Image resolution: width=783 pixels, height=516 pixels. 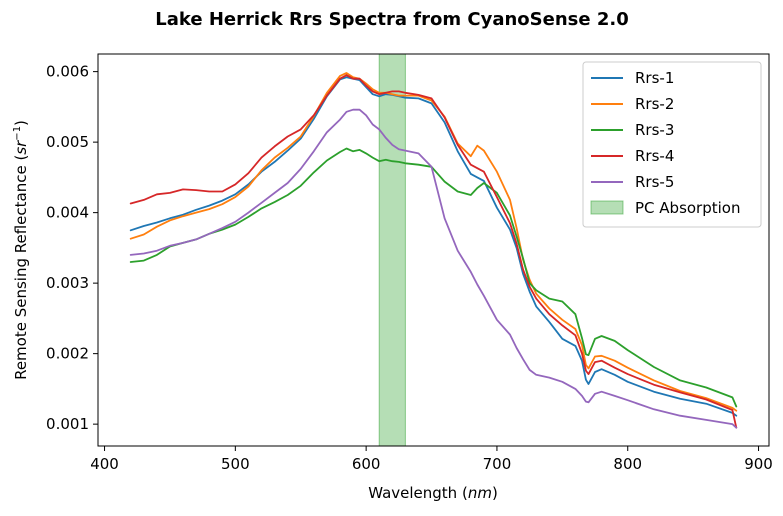 What do you see at coordinates (654, 104) in the screenshot?
I see `legend-label-rrs-2: Rrs-2` at bounding box center [654, 104].